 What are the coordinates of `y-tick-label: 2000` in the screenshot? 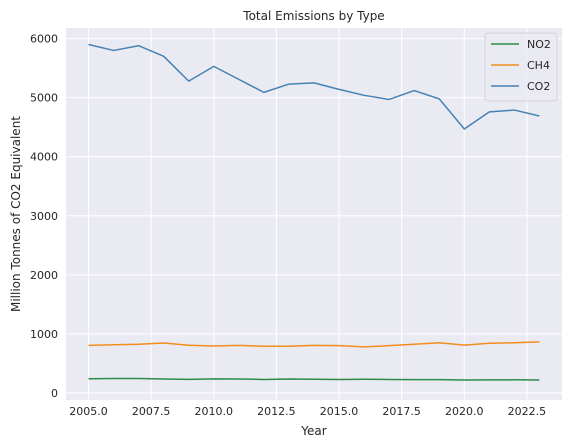 It's located at (44, 275).